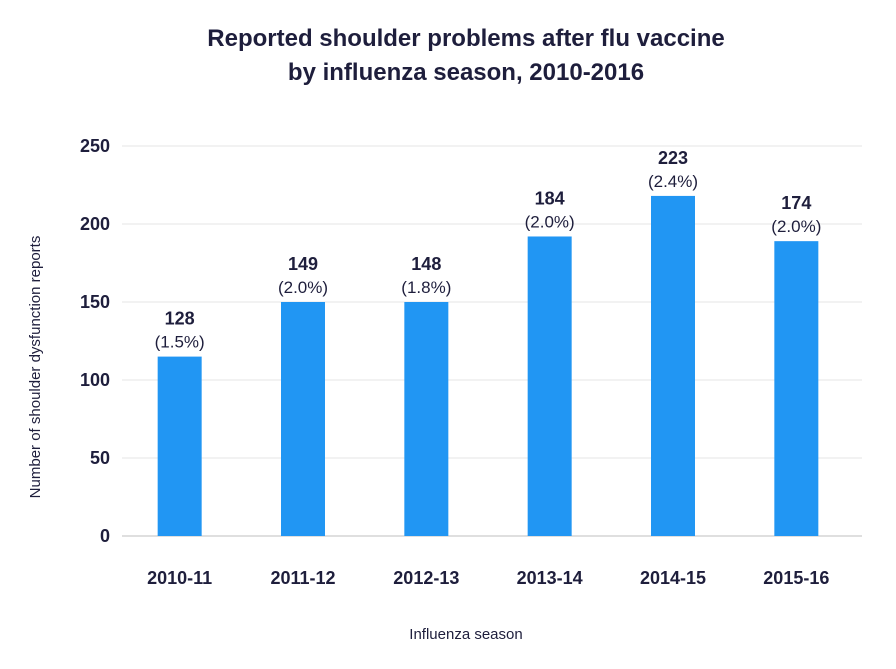  I want to click on data-label-value: 128, so click(180, 319).